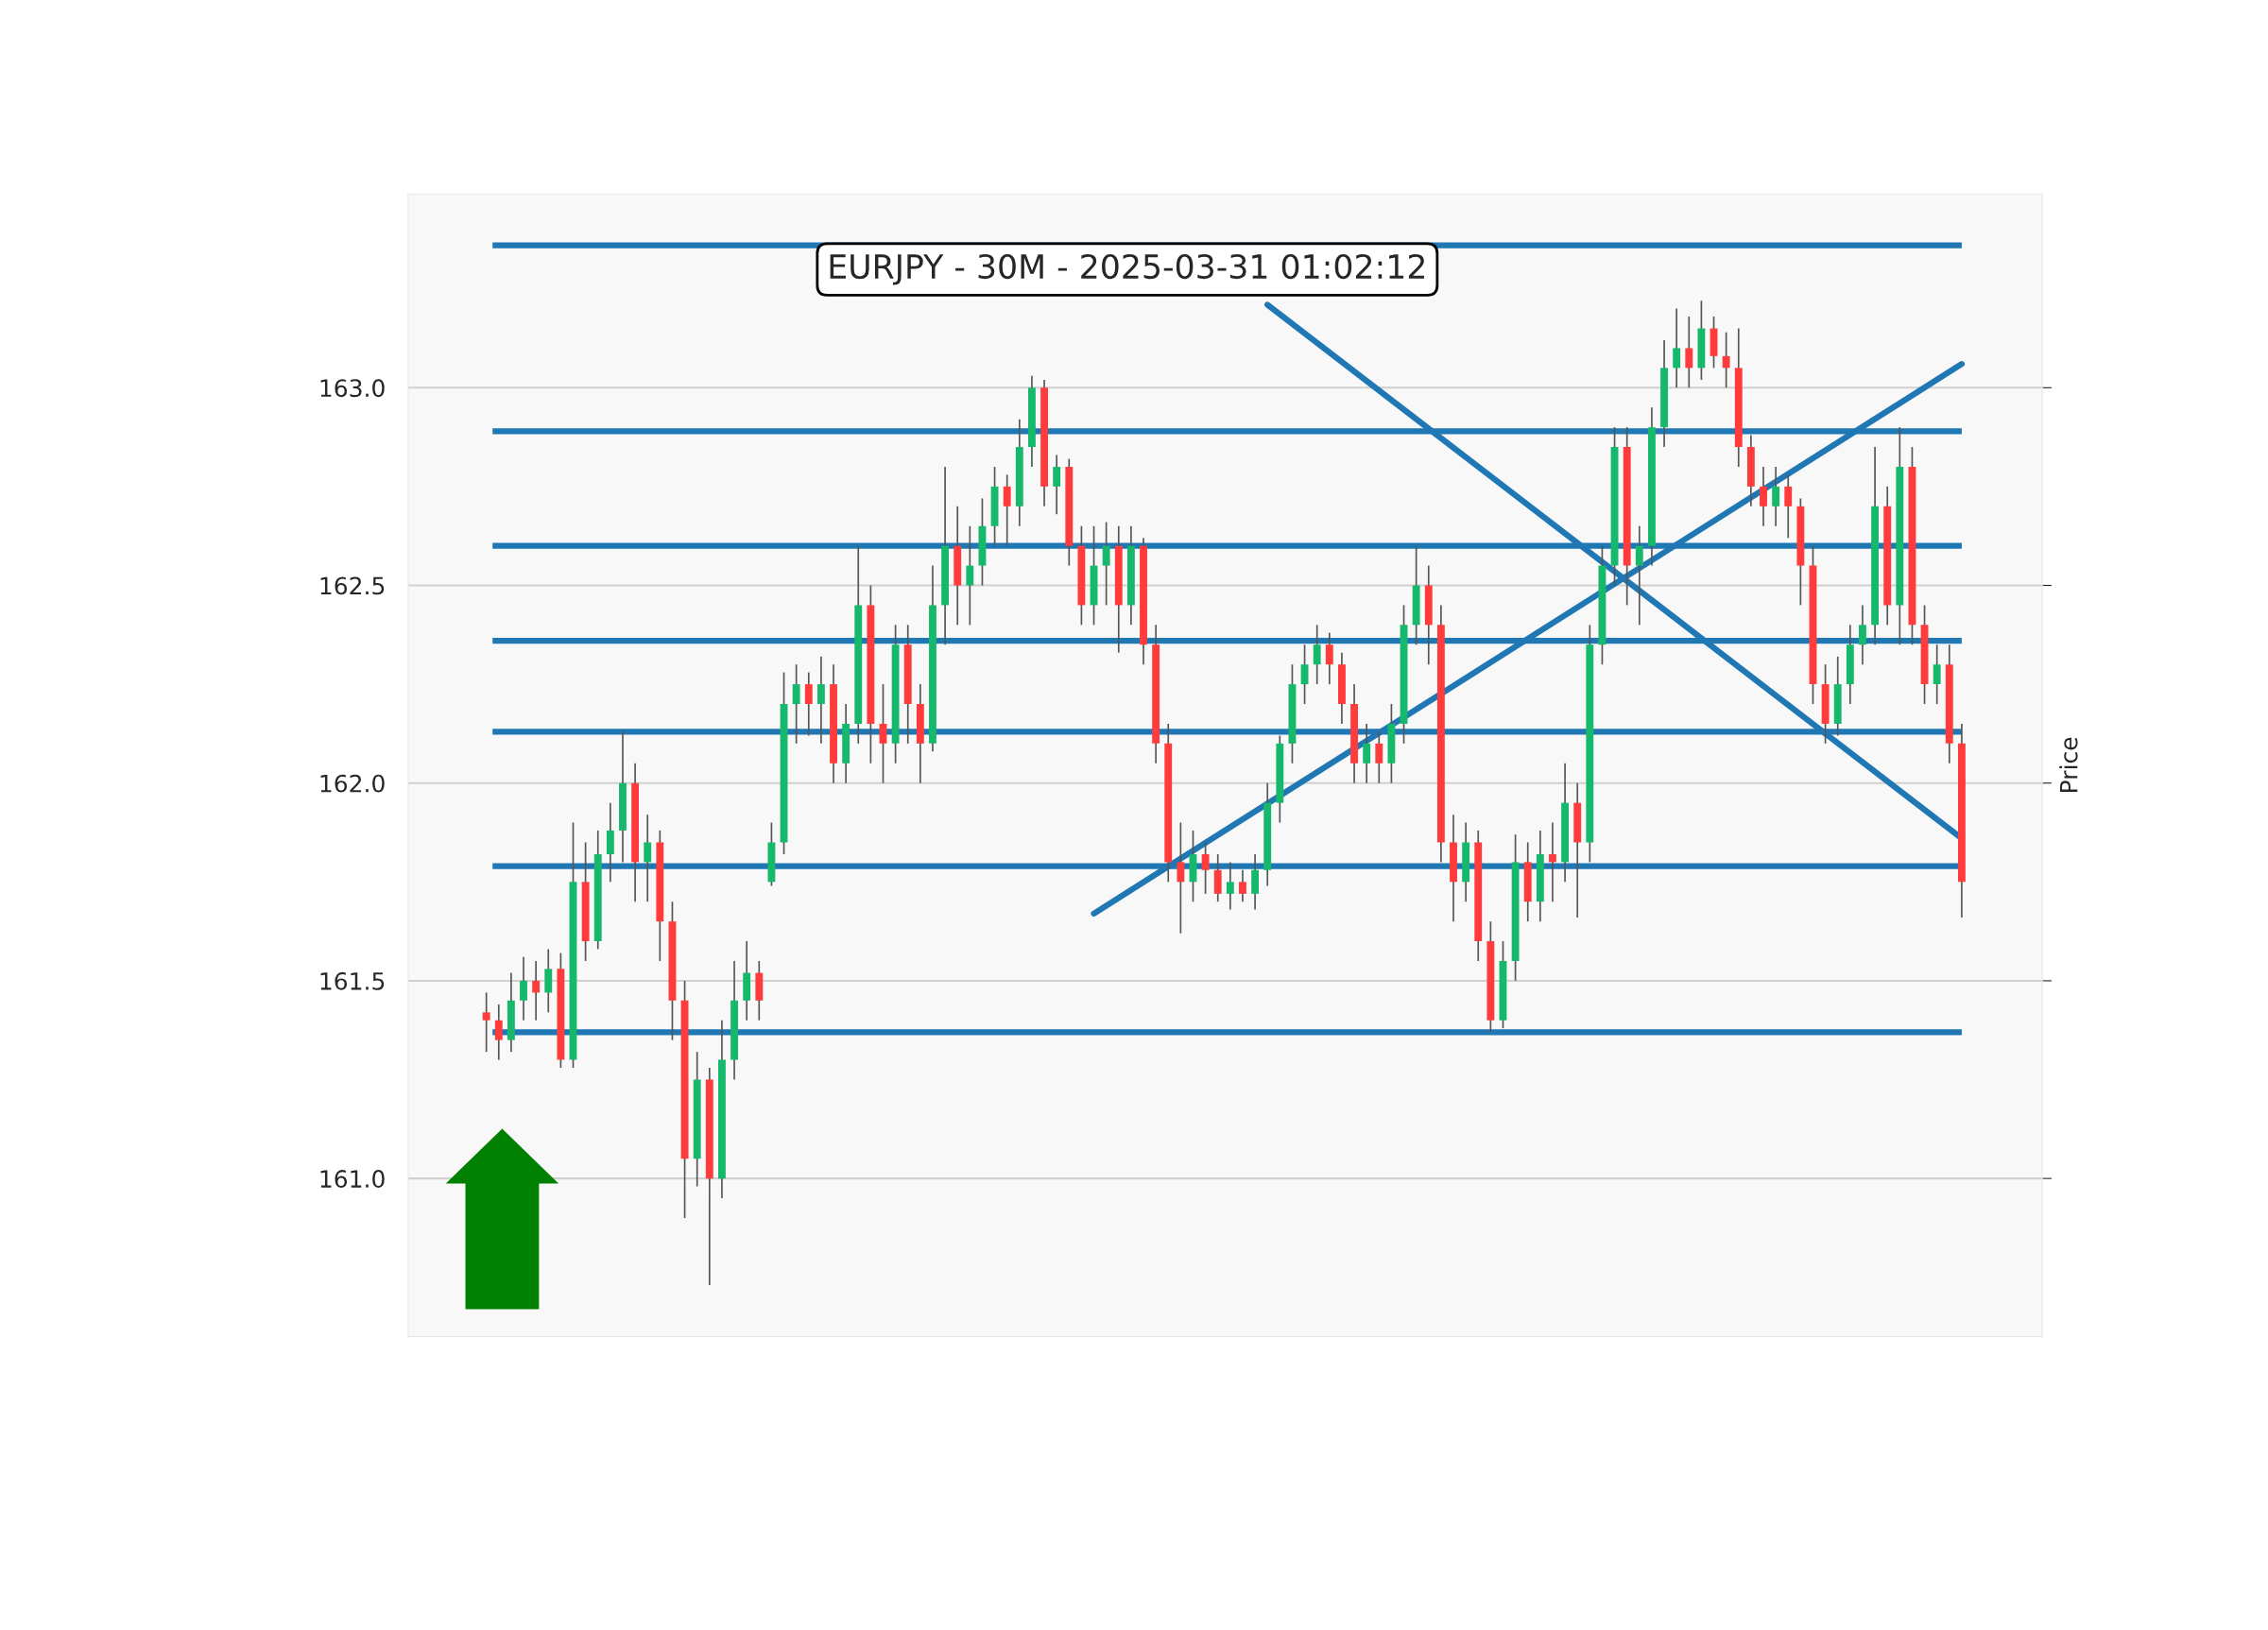 This screenshot has width=2268, height=1630. Describe the element at coordinates (352, 585) in the screenshot. I see `y-tick-label: 162.5` at that location.